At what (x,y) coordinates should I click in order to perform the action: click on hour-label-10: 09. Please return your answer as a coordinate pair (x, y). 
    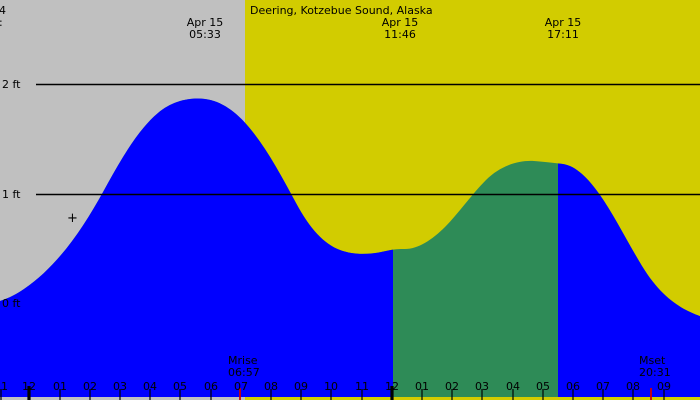
    Looking at the image, I should click on (301, 386).